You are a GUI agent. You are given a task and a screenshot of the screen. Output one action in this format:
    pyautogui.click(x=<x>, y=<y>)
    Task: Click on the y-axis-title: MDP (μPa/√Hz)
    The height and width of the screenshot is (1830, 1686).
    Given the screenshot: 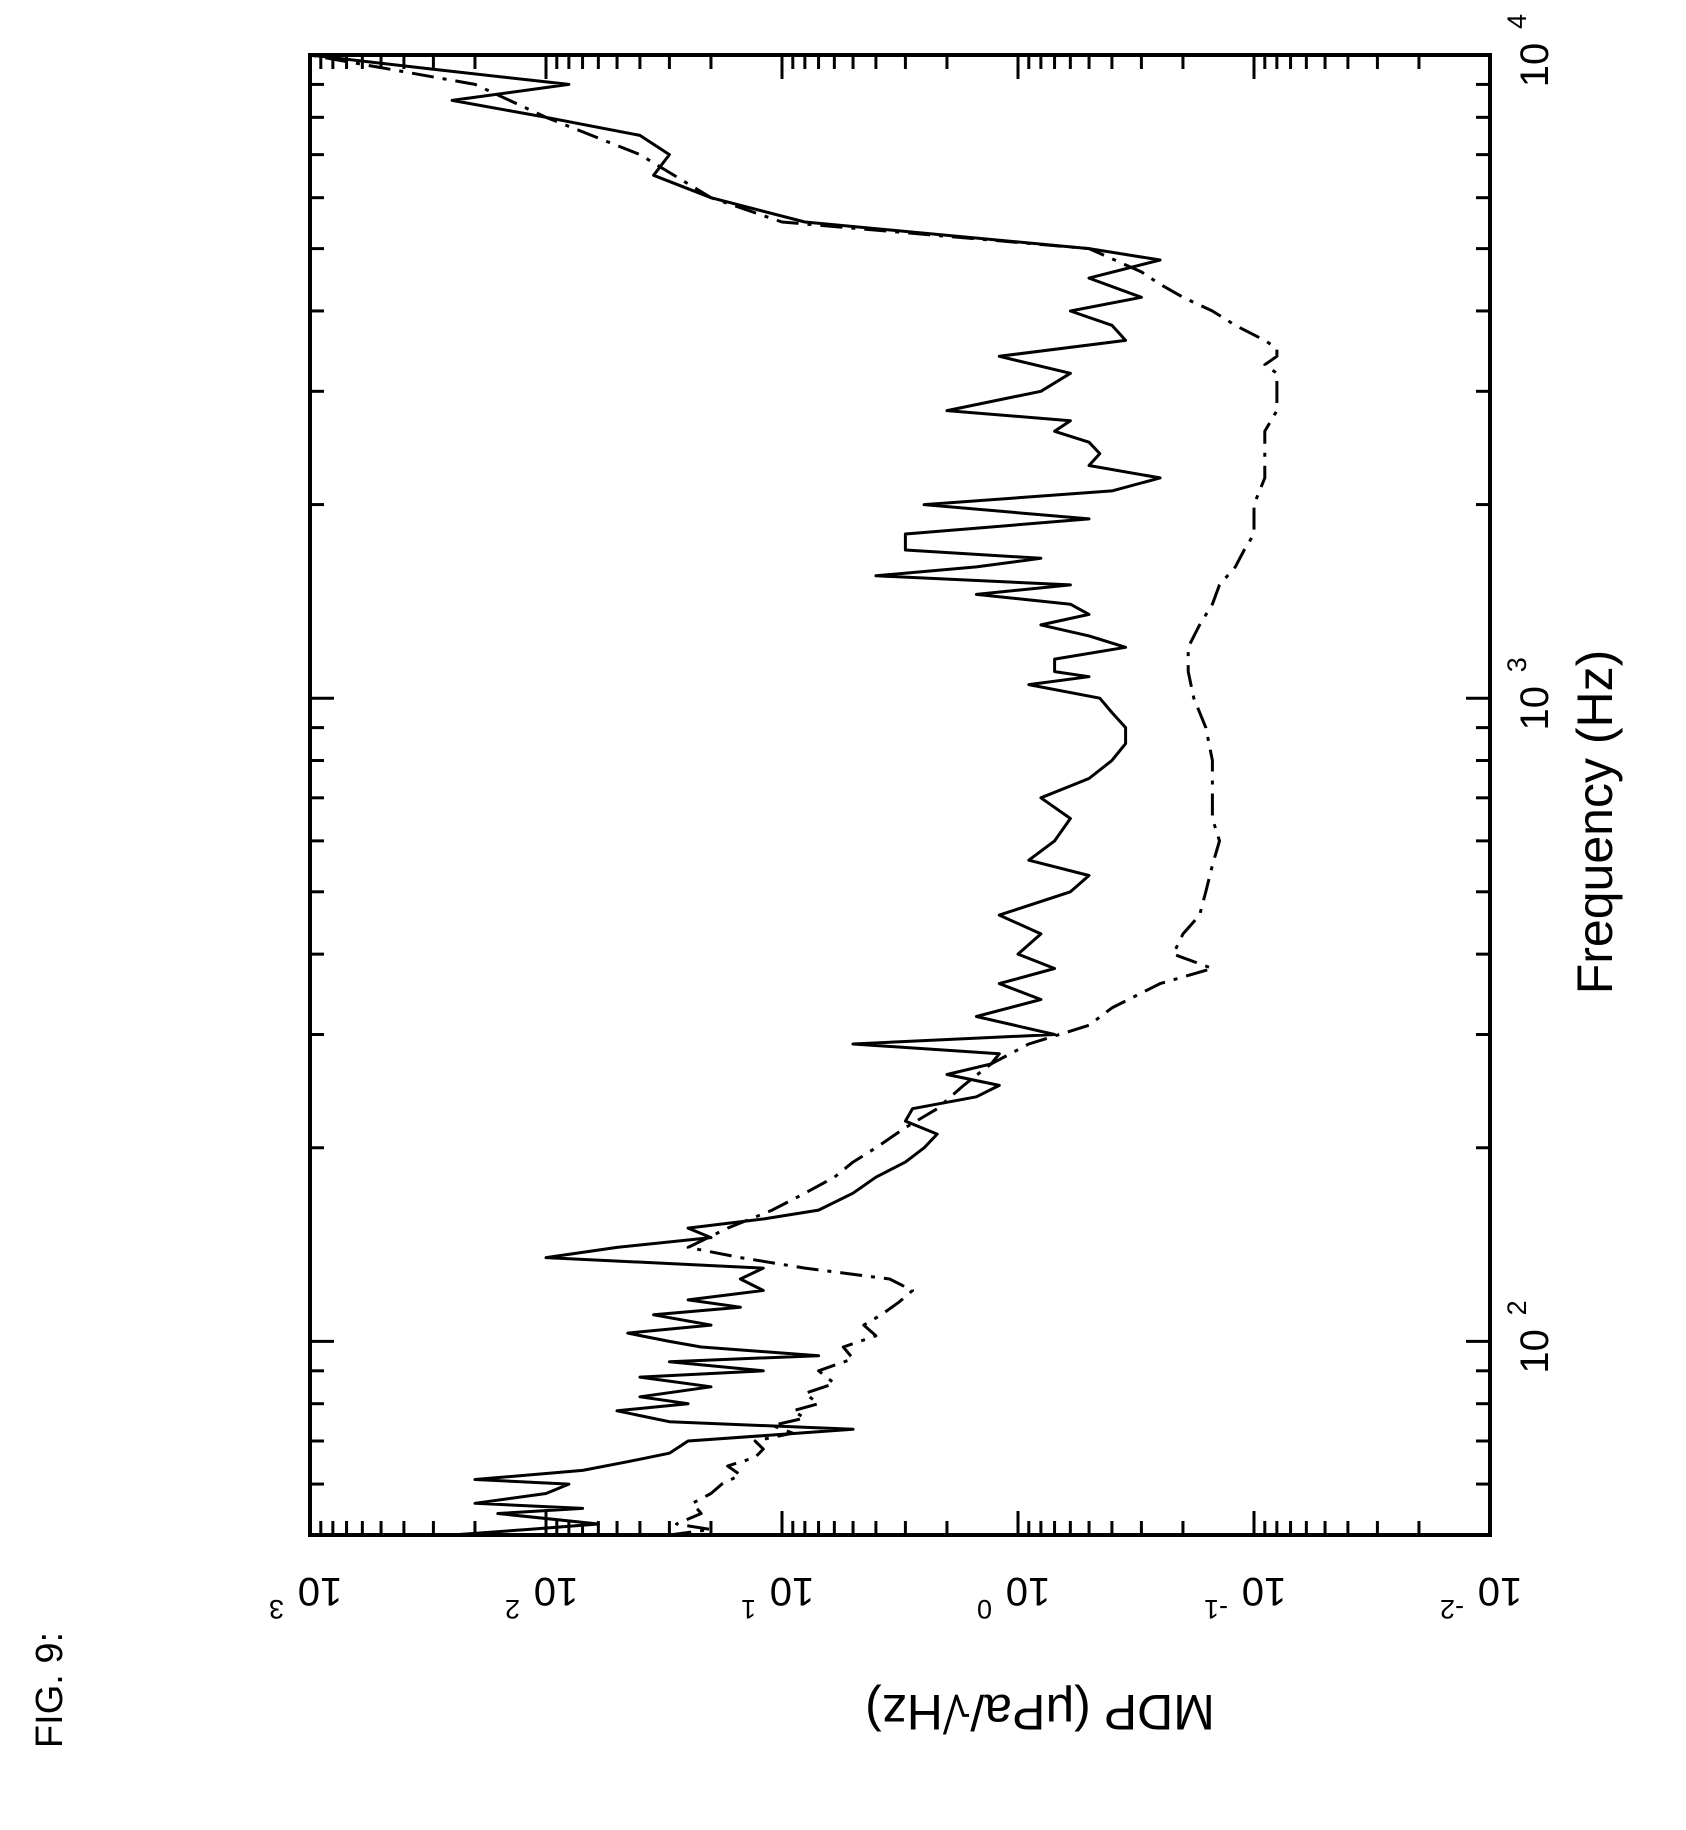 What is the action you would take?
    pyautogui.click(x=1040, y=1712)
    